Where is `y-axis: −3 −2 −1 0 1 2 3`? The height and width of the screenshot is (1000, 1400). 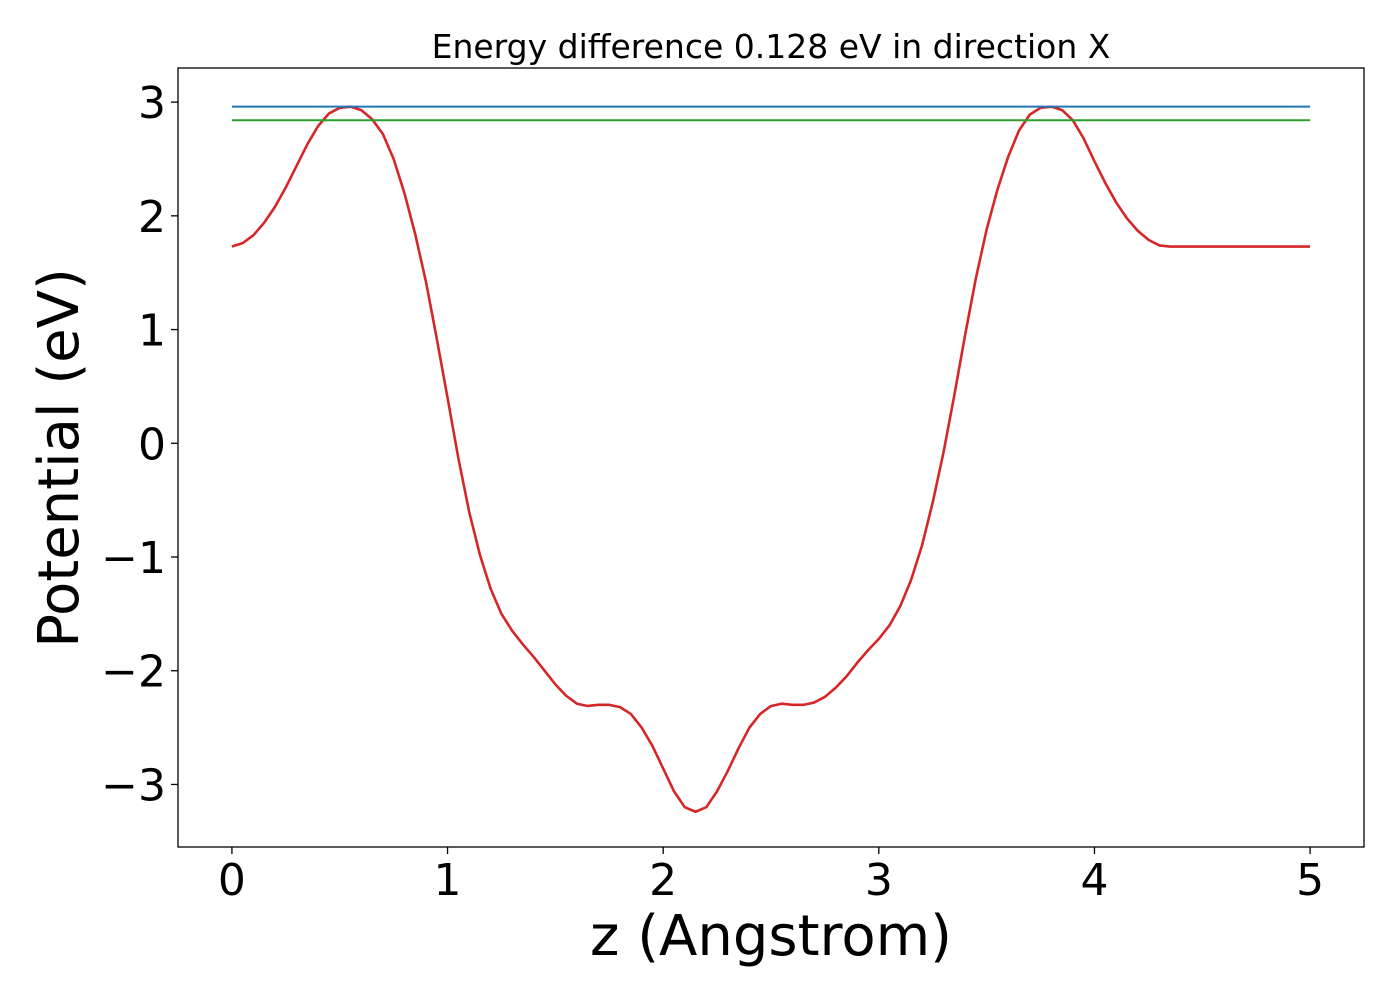 y-axis: −3 −2 −1 0 1 2 3 is located at coordinates (139, 444).